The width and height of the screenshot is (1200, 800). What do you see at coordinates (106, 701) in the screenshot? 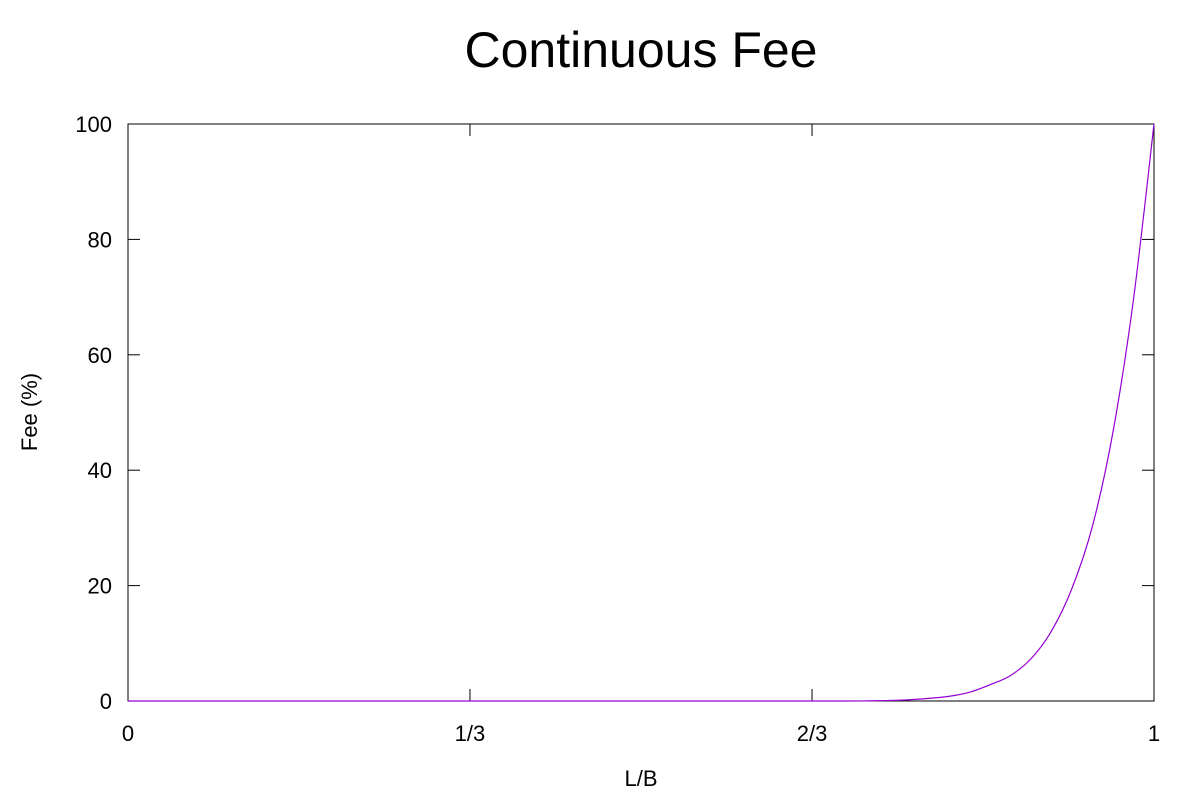
I see `y-tick-label: 0` at bounding box center [106, 701].